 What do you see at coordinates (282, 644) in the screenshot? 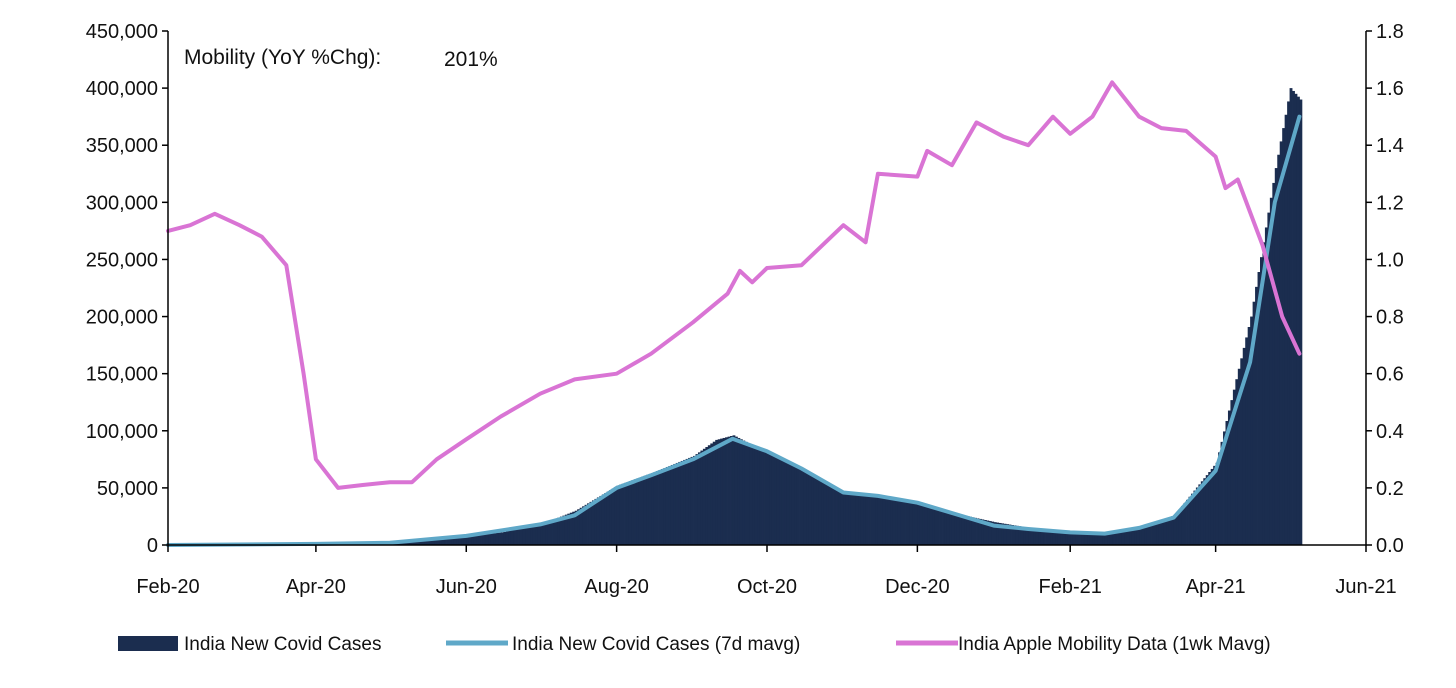
I see `legend-label: India New Covid Cases` at bounding box center [282, 644].